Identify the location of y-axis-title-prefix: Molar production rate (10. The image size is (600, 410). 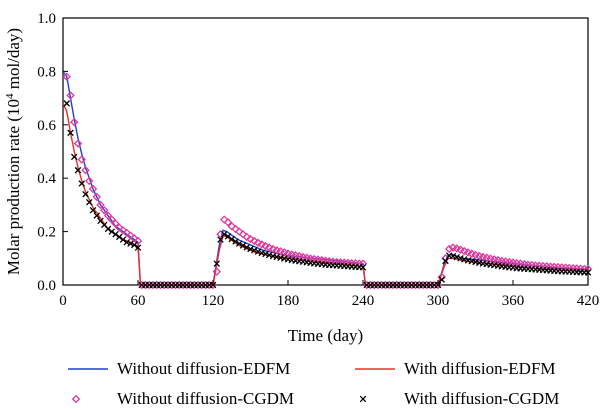
(13, 187).